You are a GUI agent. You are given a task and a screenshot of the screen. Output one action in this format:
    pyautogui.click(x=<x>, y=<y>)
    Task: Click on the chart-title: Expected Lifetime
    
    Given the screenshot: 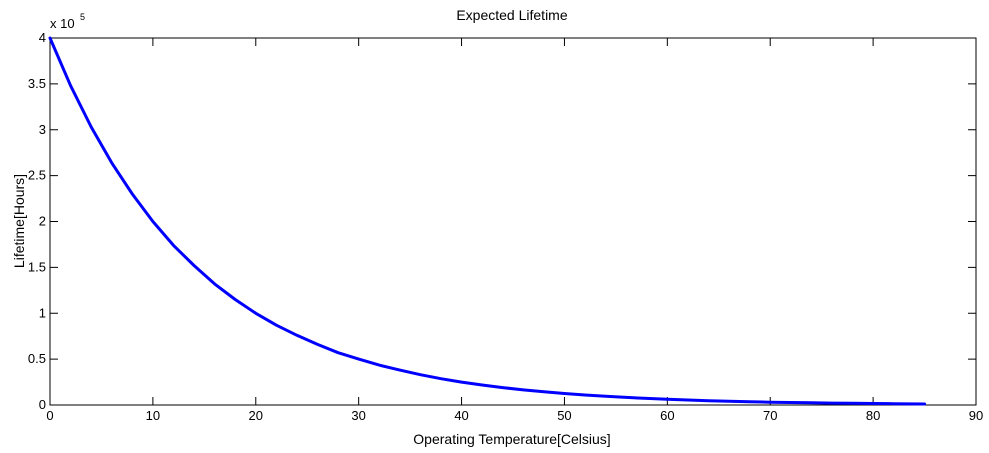 What is the action you would take?
    pyautogui.click(x=511, y=15)
    